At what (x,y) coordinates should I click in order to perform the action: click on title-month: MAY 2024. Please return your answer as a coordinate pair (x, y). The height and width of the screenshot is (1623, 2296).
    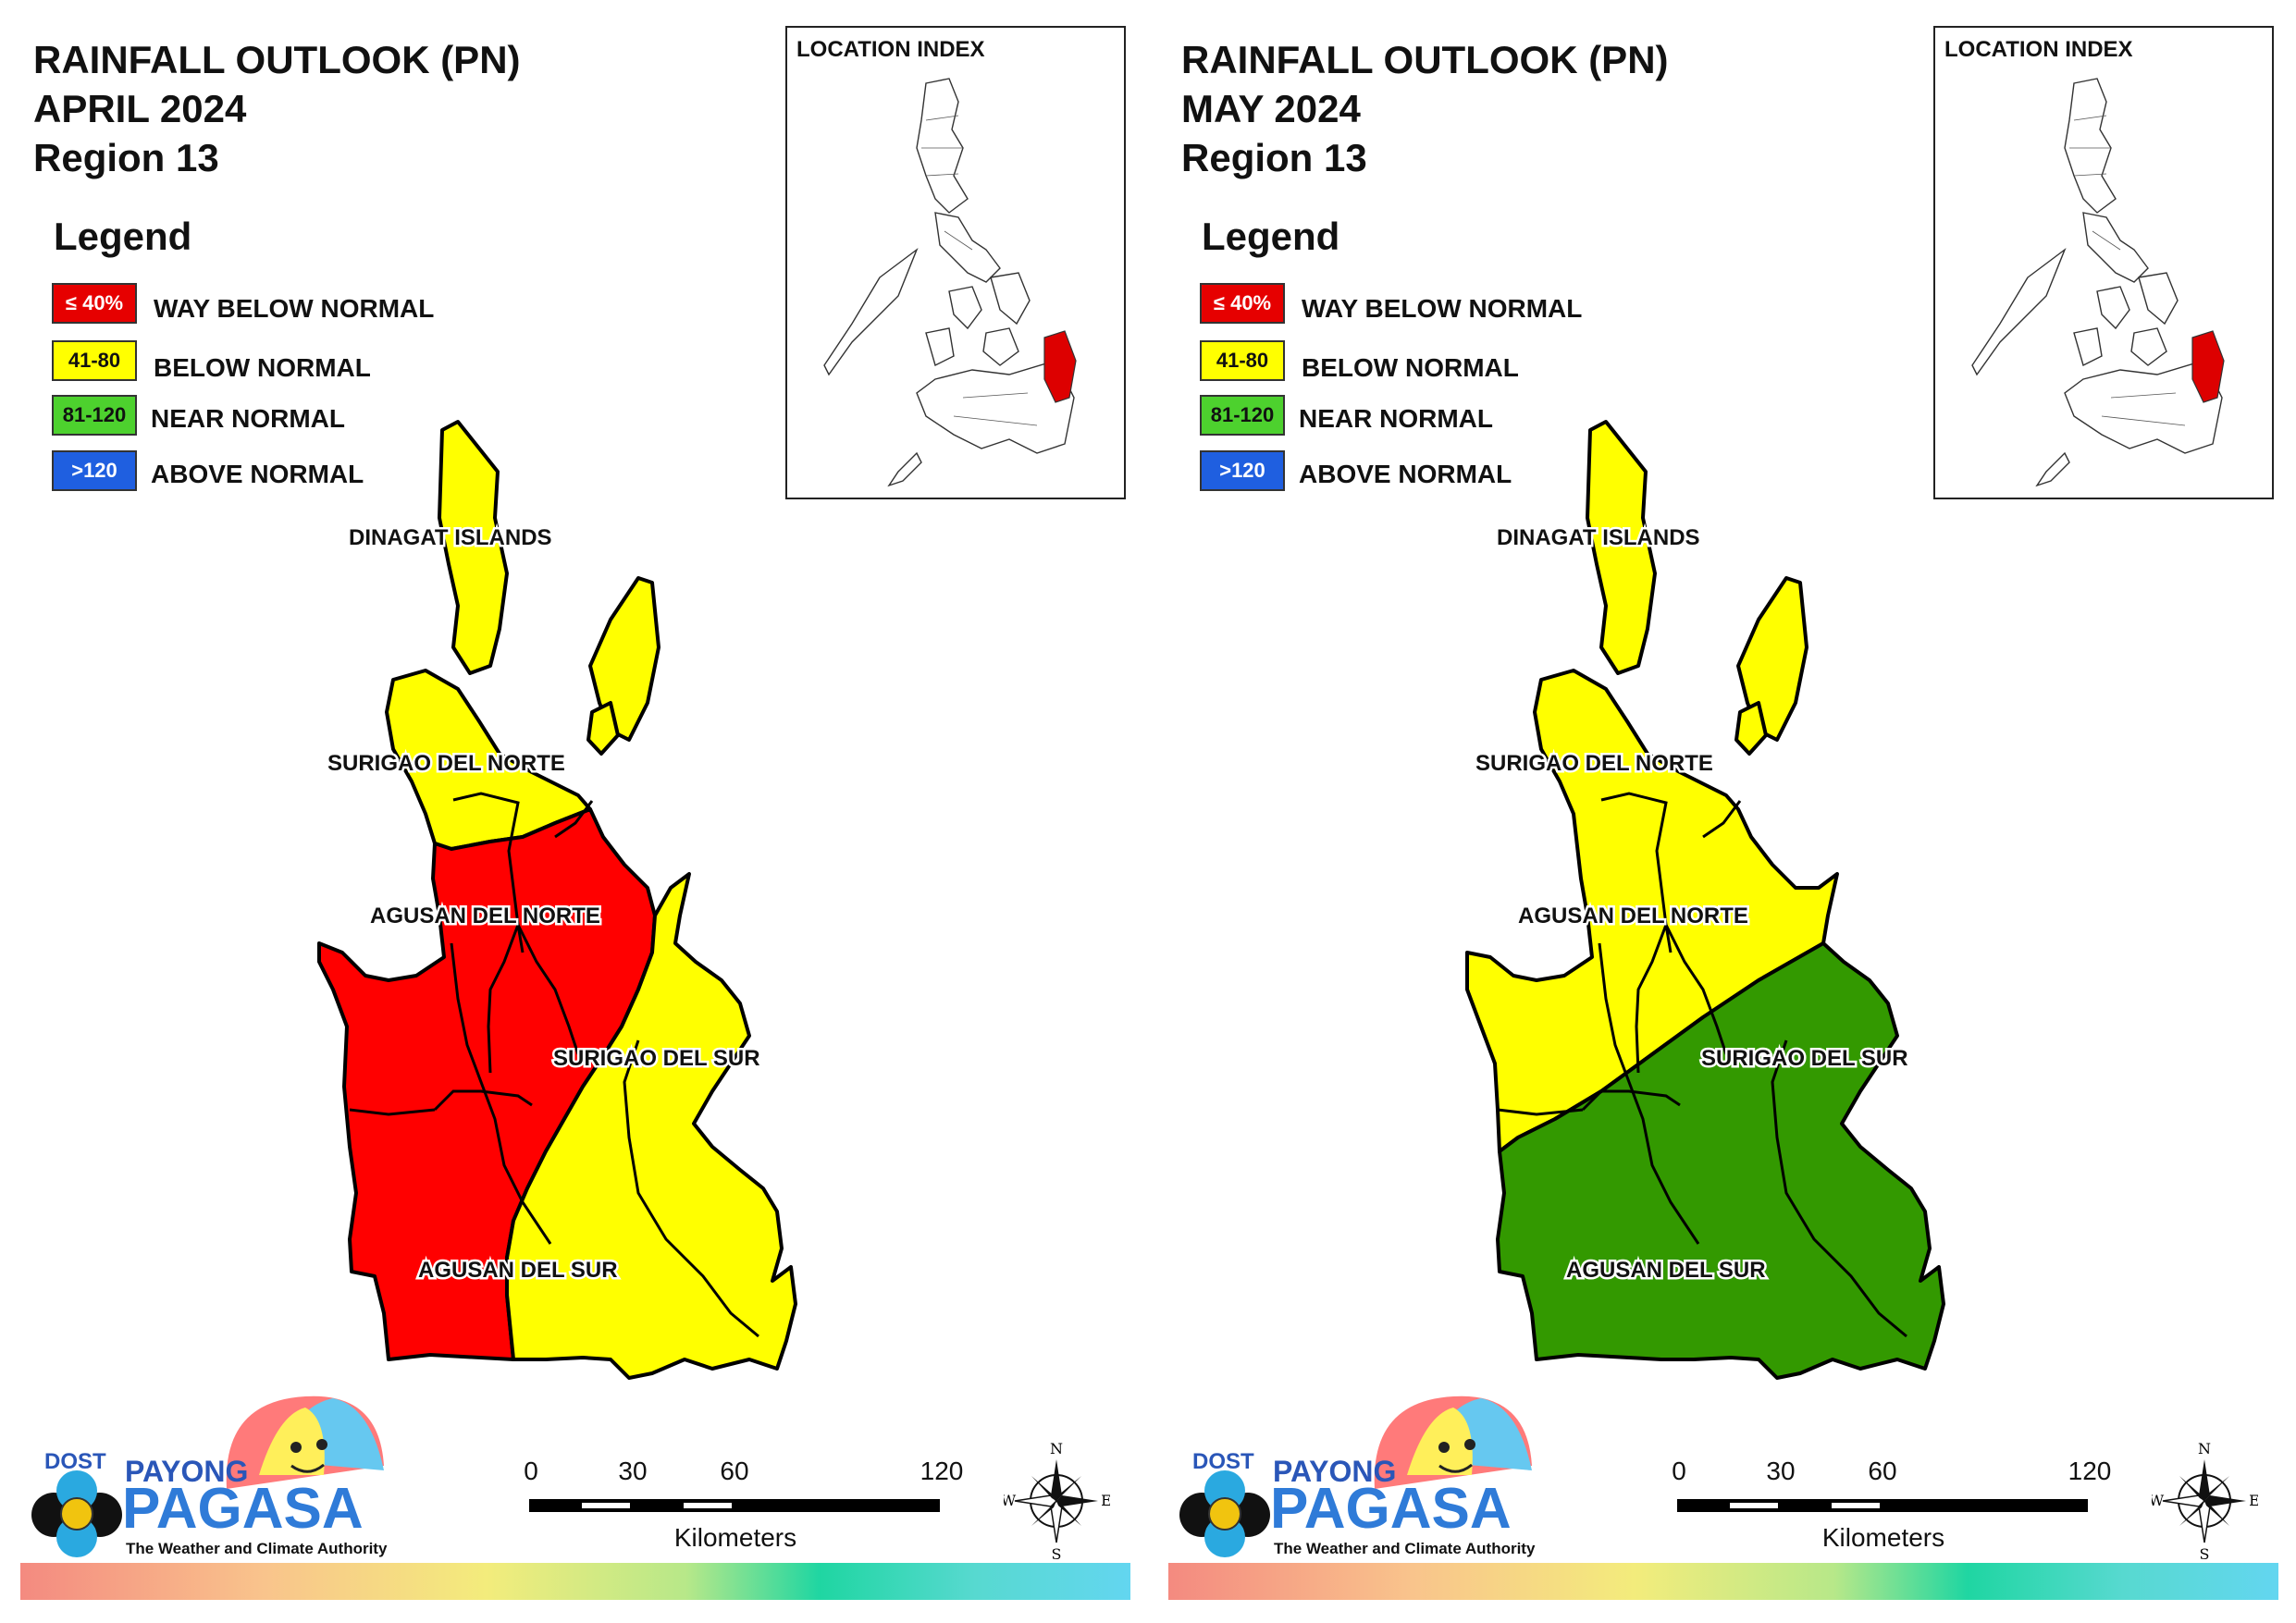
    Looking at the image, I should click on (1271, 108).